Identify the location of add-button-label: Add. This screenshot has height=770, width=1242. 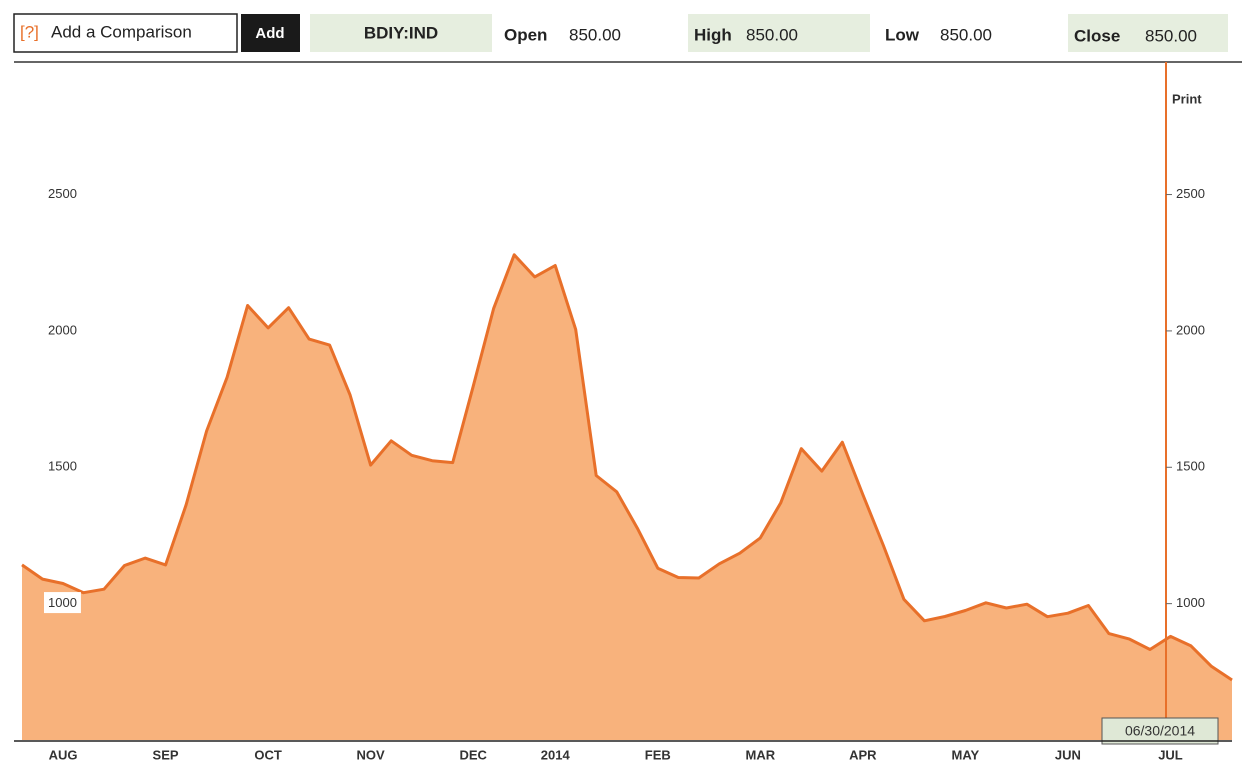
(269, 33).